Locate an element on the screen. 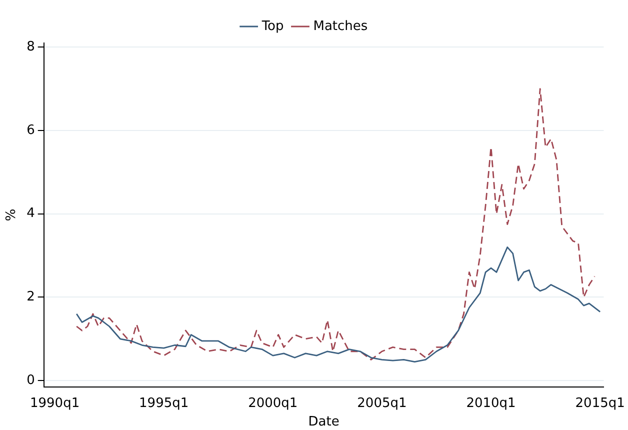  x-tick-label: 2015q1 is located at coordinates (600, 403).